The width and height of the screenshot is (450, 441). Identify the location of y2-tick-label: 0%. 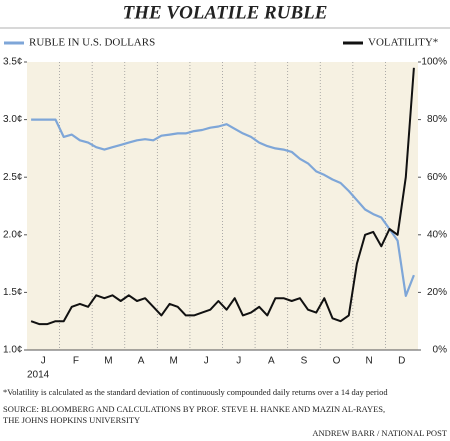
(440, 350).